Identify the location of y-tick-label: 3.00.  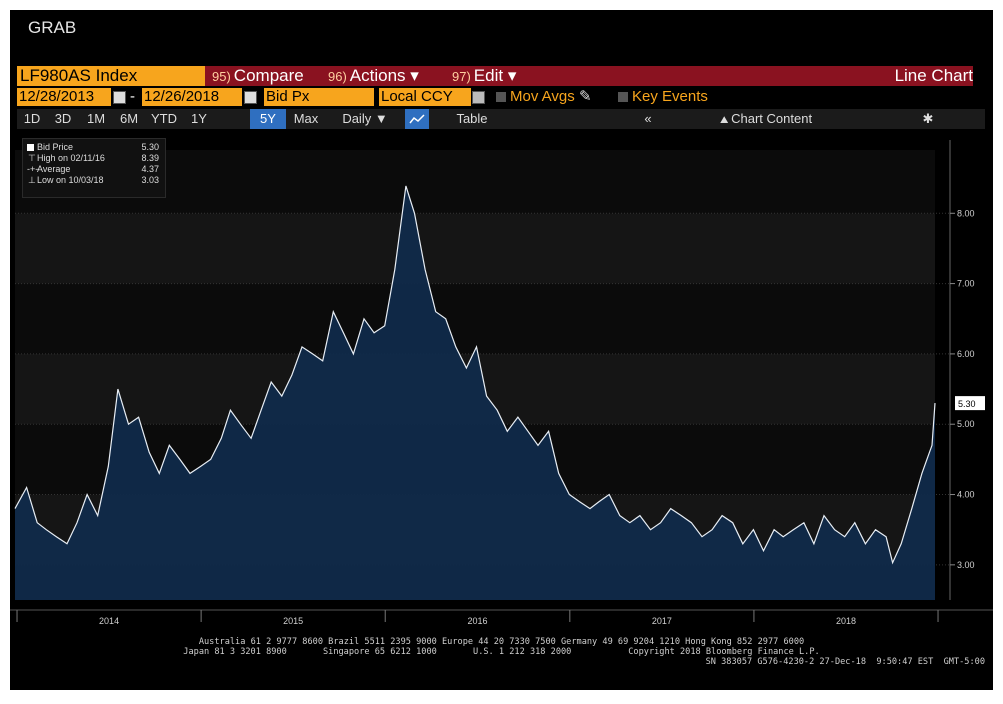
(966, 565).